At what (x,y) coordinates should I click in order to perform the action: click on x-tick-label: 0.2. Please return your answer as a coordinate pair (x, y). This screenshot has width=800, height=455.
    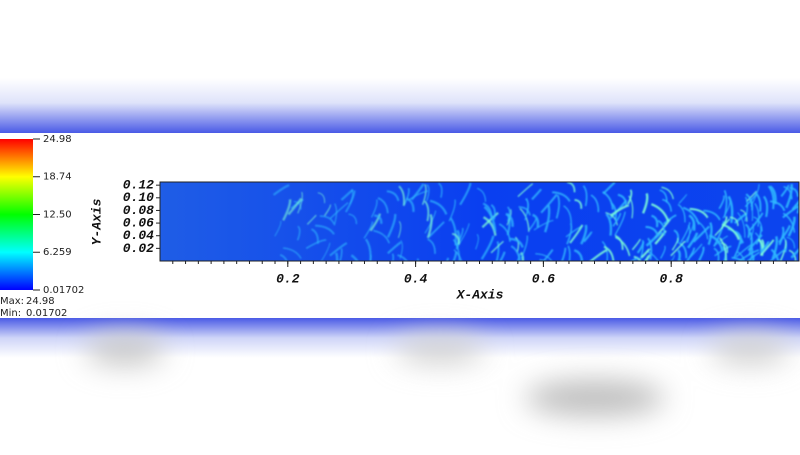
    Looking at the image, I should click on (288, 278).